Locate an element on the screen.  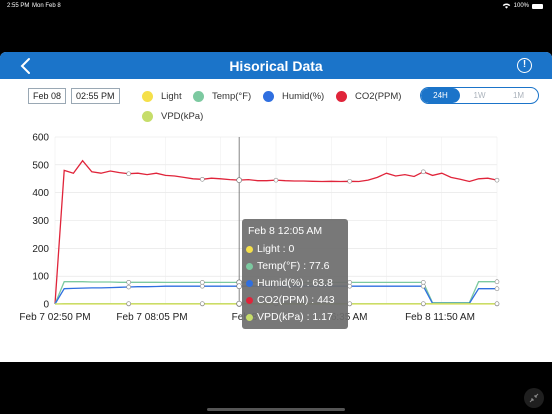
status-right: 100% is located at coordinates (522, 6).